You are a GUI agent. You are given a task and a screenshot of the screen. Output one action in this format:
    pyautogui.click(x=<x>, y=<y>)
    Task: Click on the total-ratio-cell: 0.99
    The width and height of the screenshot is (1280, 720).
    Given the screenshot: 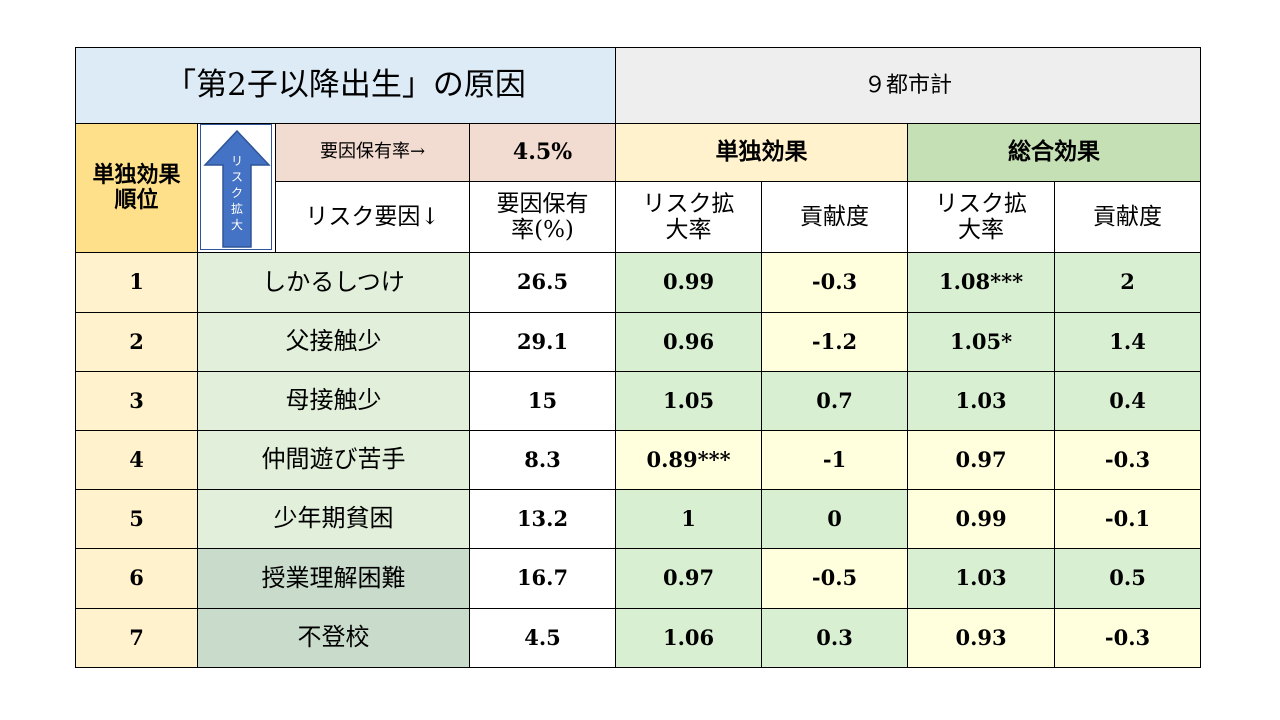 What is the action you would take?
    pyautogui.click(x=981, y=519)
    